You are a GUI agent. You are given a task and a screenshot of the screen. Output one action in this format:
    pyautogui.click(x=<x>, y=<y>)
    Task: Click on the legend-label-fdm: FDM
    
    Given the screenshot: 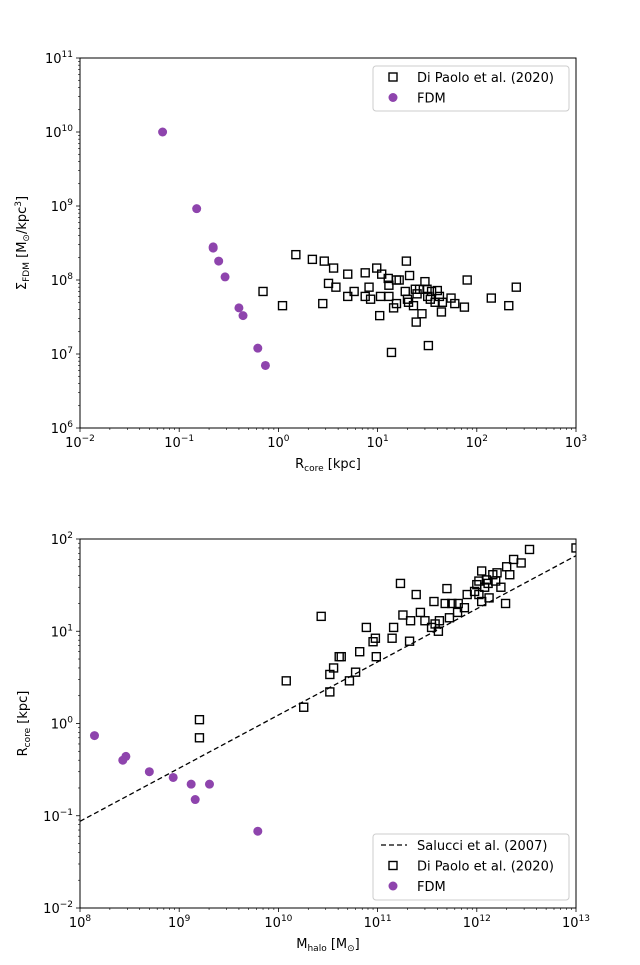 What is the action you would take?
    pyautogui.click(x=431, y=99)
    